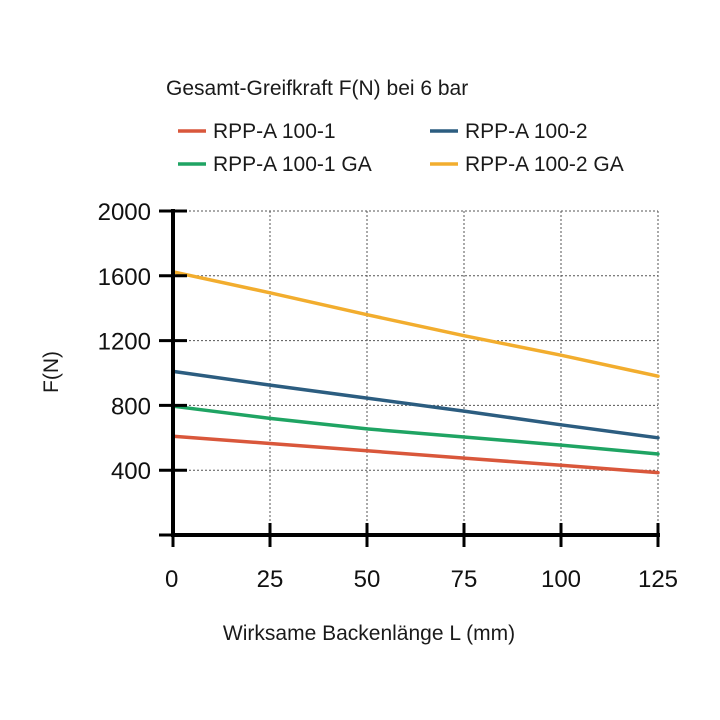 This screenshot has width=720, height=720. I want to click on x-tick-label: 100, so click(561, 579).